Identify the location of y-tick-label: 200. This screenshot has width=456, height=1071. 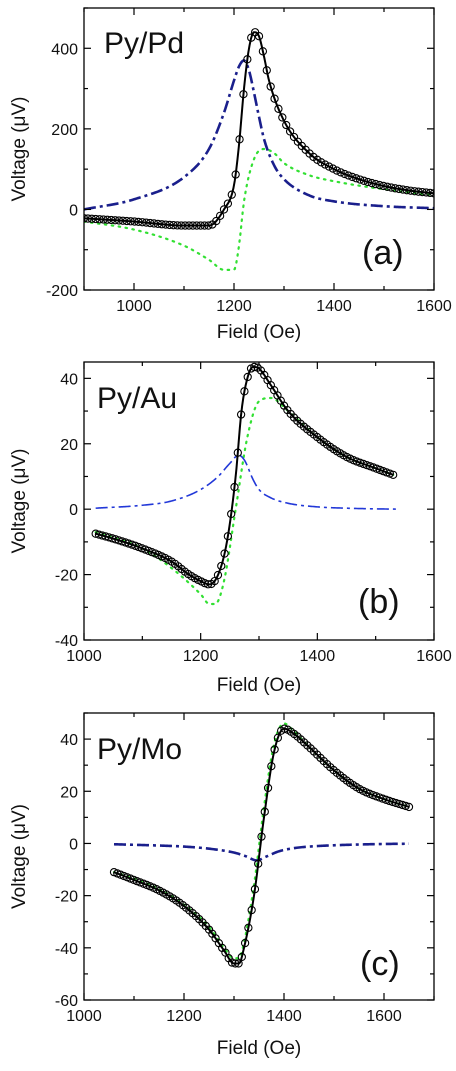
(64, 130).